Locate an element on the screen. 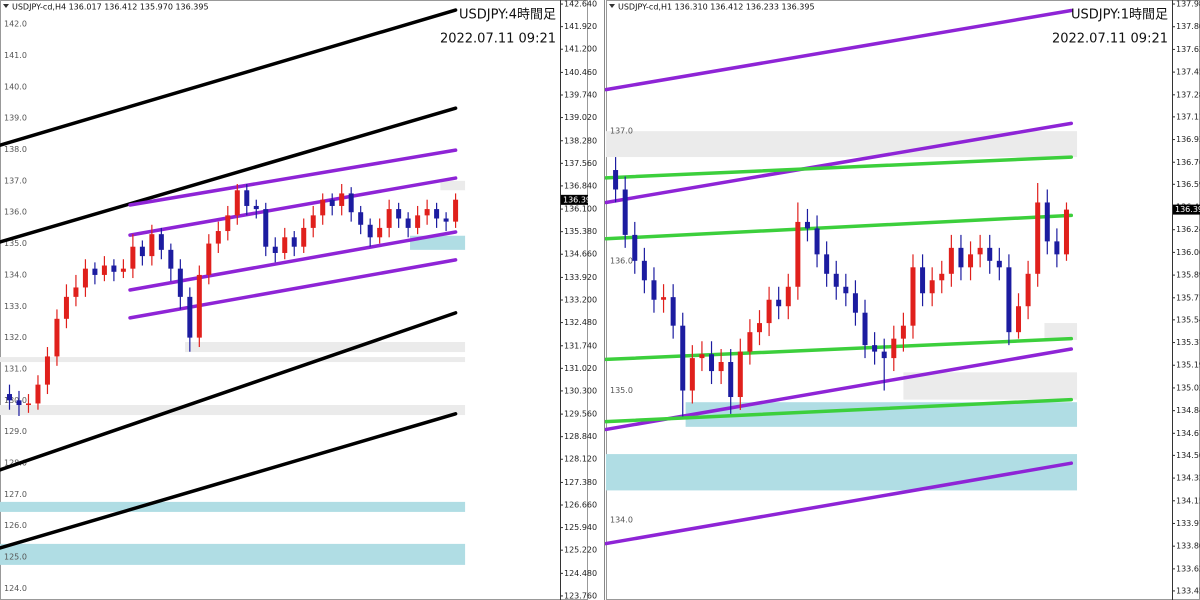  level-label: 137.0 is located at coordinates (15, 180).